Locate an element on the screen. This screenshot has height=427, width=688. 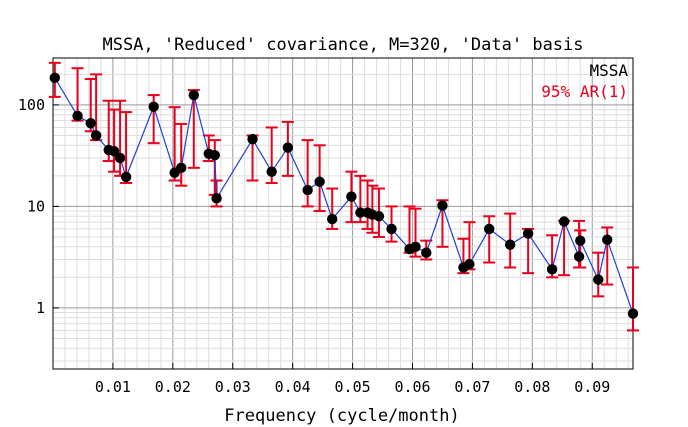
x-axis: 0.01 0.02 0.03 0.04 0.05 0.06 0.07 0.08 0.09 is located at coordinates (352, 379).